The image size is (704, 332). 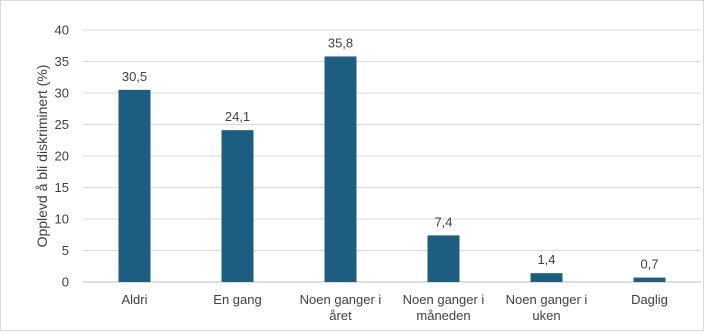 I want to click on category-label: Daglig, so click(x=649, y=299).